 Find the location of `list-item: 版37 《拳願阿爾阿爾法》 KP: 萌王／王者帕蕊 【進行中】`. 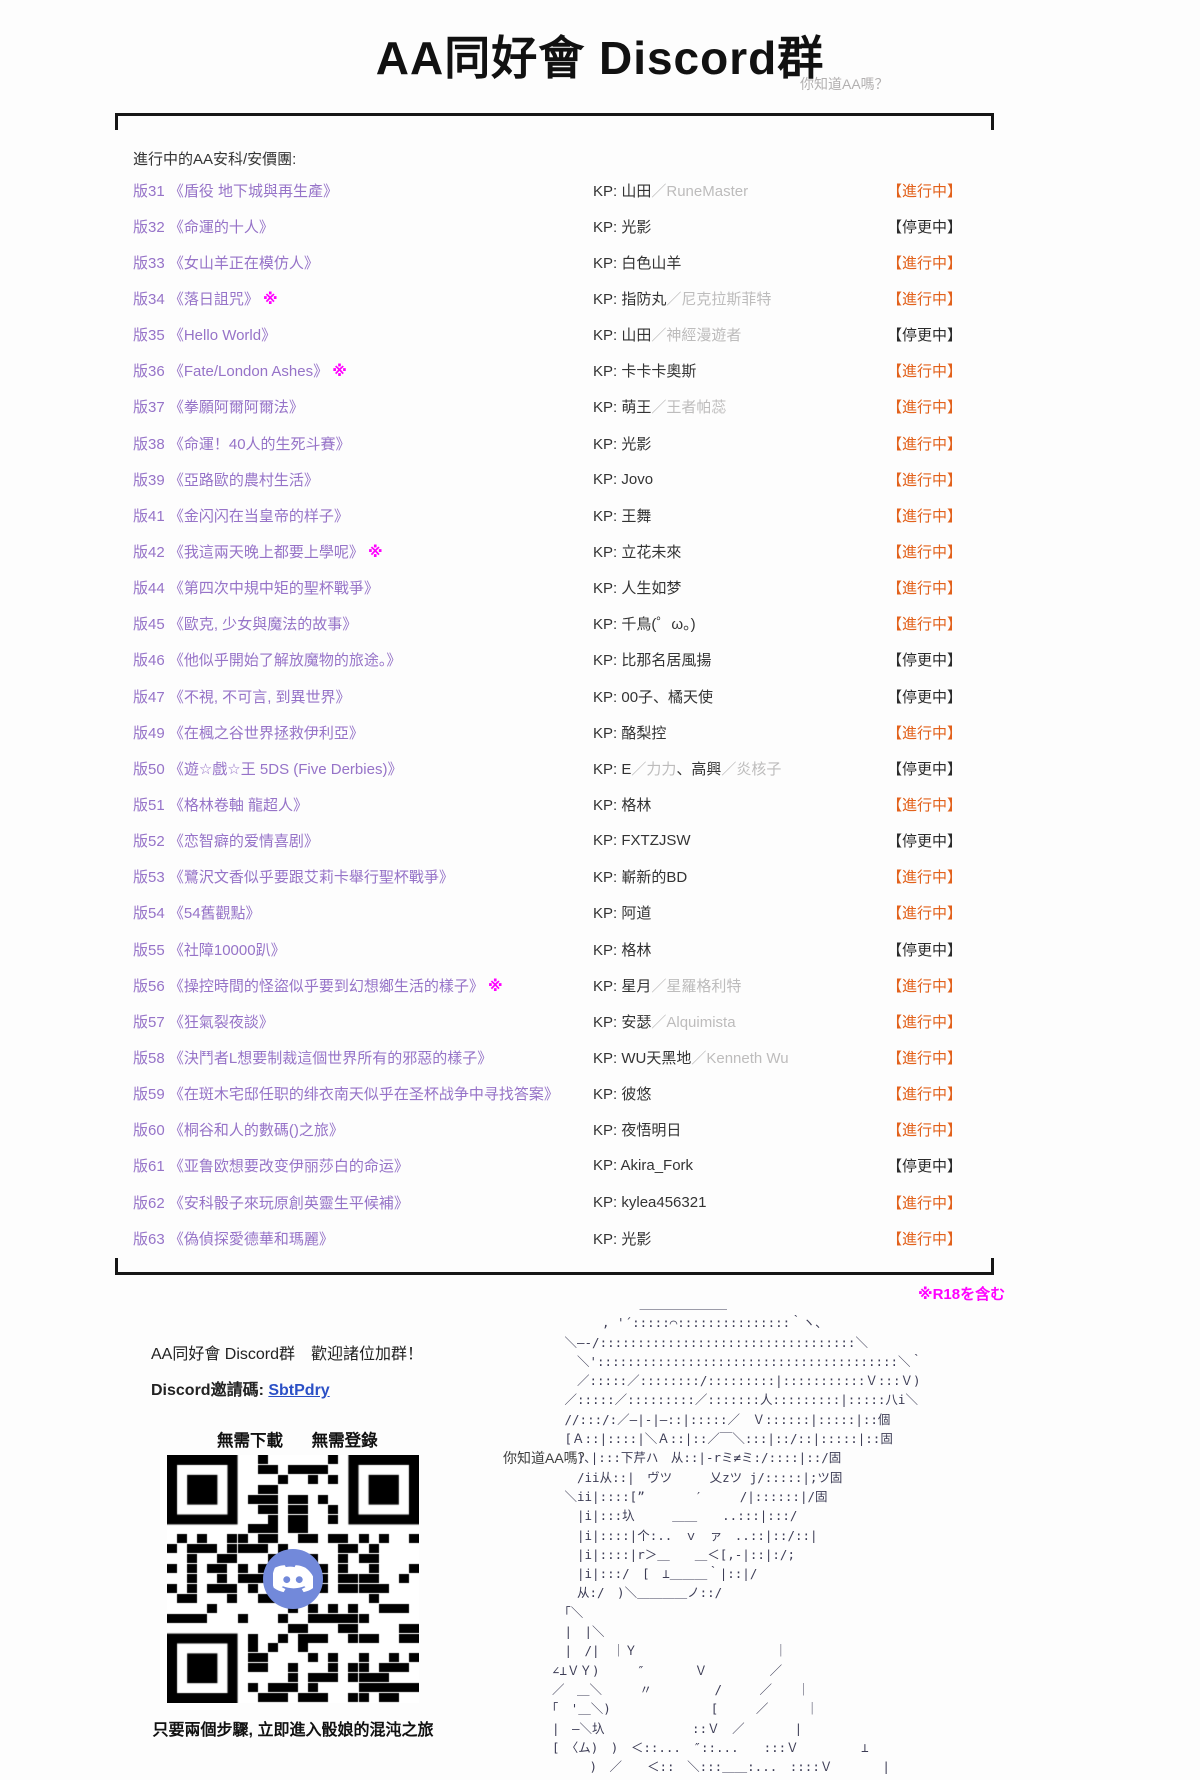

list-item: 版37 《拳願阿爾阿爾法》 KP: 萌王／王者帕蕊 【進行中】 is located at coordinates (563, 407).